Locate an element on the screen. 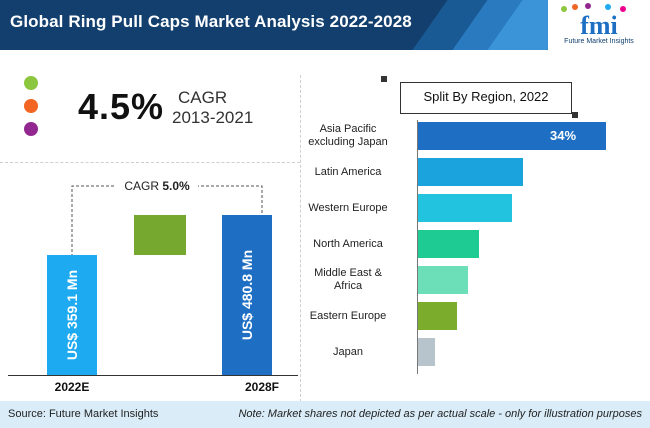 This screenshot has height=428, width=650. bar-increment is located at coordinates (160, 235).